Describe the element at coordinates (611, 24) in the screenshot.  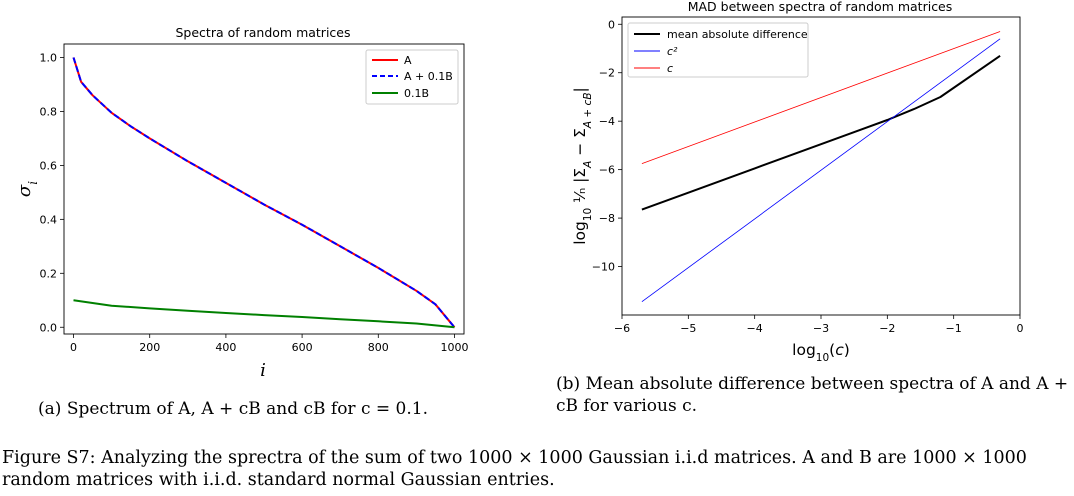
I see `chart-b-ytick-label: 0` at that location.